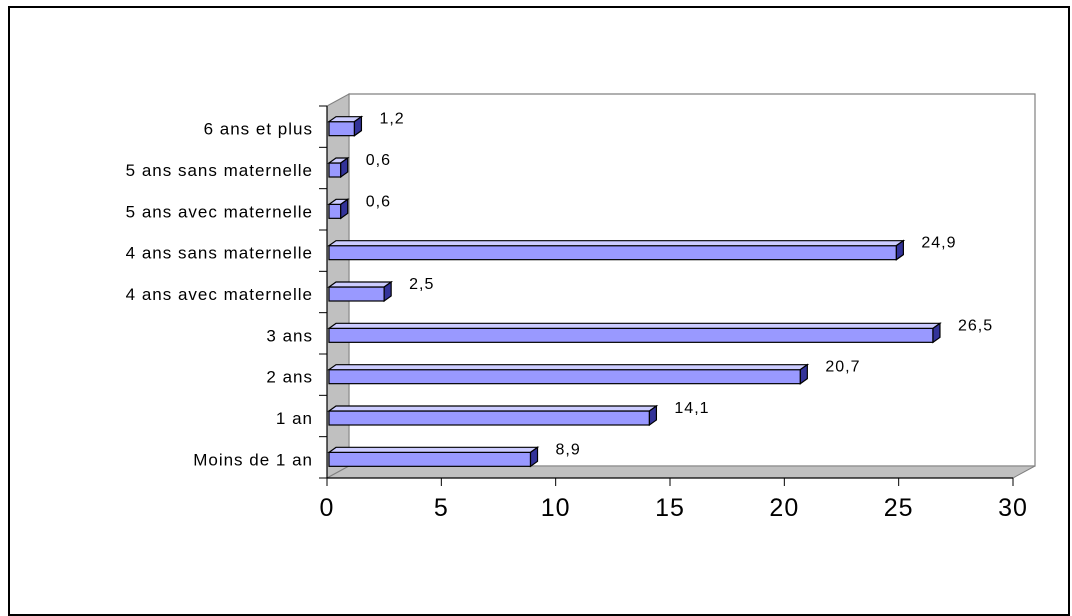  What do you see at coordinates (975, 325) in the screenshot?
I see `data-label: 26,5` at bounding box center [975, 325].